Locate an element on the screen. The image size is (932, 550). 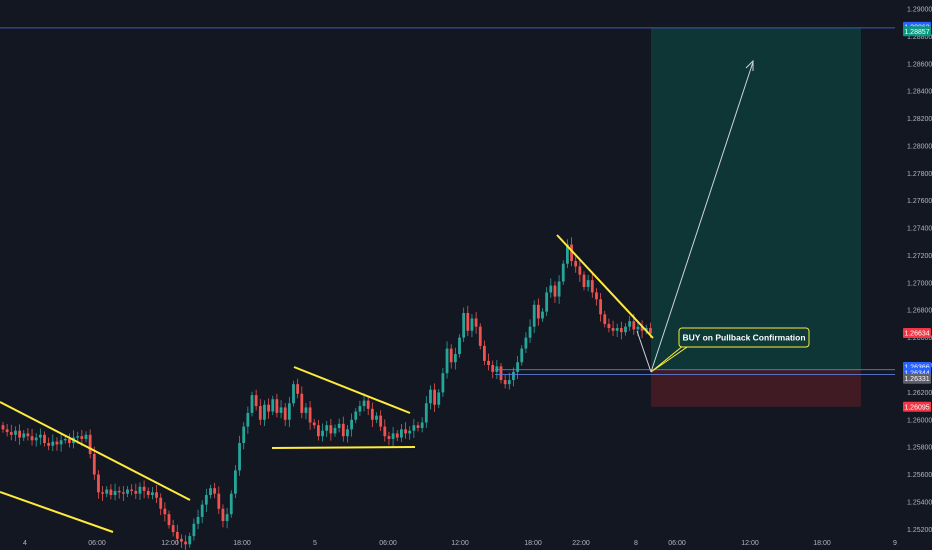
price-tag-target: 1.28857 is located at coordinates (917, 31).